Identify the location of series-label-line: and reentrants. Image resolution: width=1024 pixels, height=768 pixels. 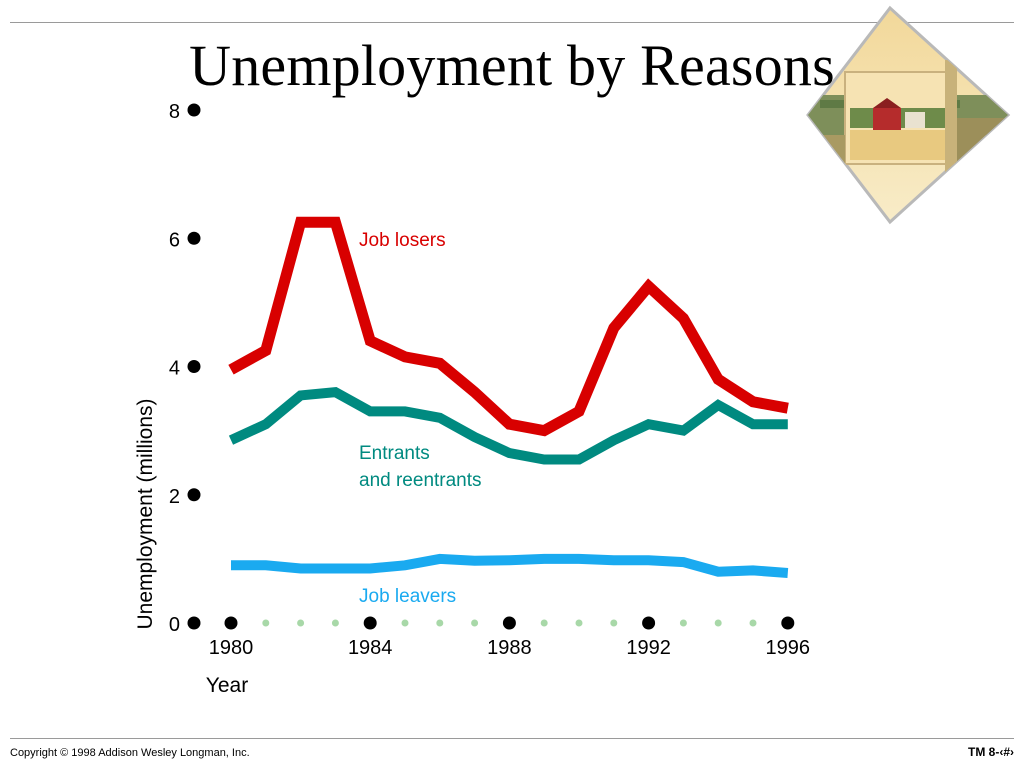
(420, 480).